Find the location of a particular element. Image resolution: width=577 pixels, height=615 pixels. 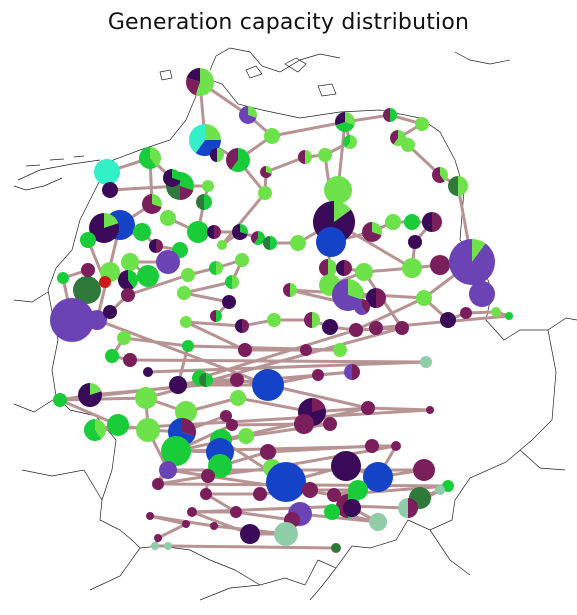

sweden-coast is located at coordinates (482, 58).